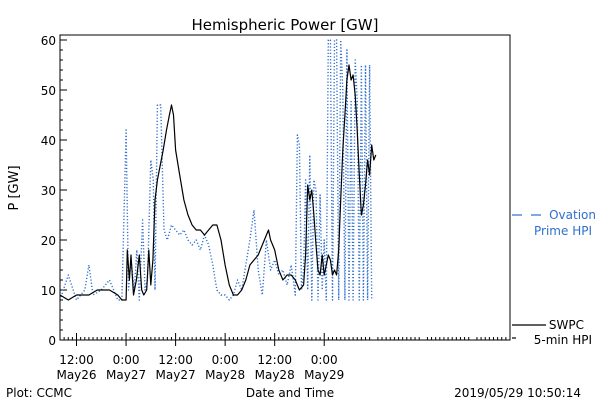  I want to click on footer-timestamp: 2019/05/29 10:50:14, so click(517, 393).